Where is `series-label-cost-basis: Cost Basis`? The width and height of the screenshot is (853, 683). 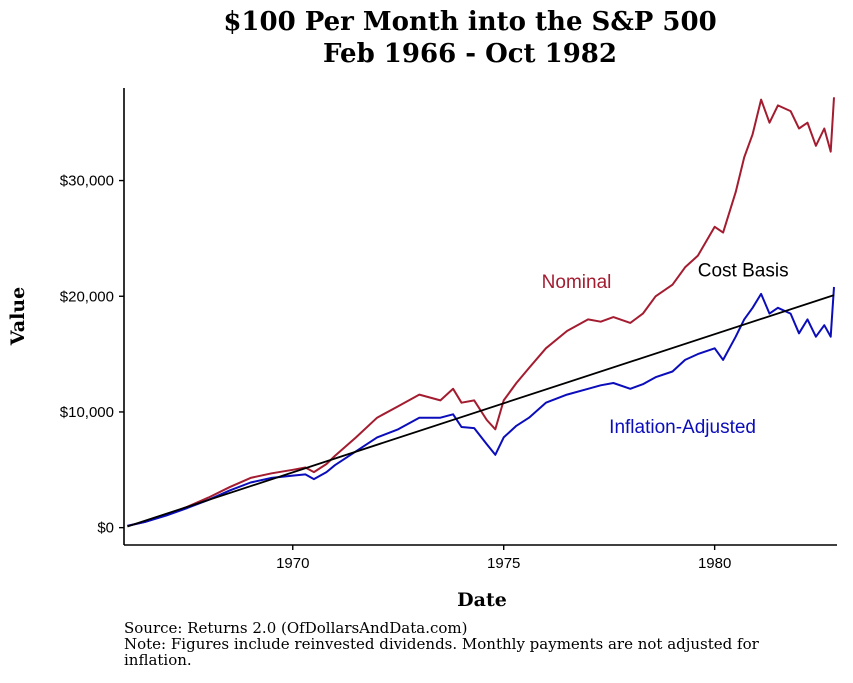
series-label-cost-basis: Cost Basis is located at coordinates (743, 271).